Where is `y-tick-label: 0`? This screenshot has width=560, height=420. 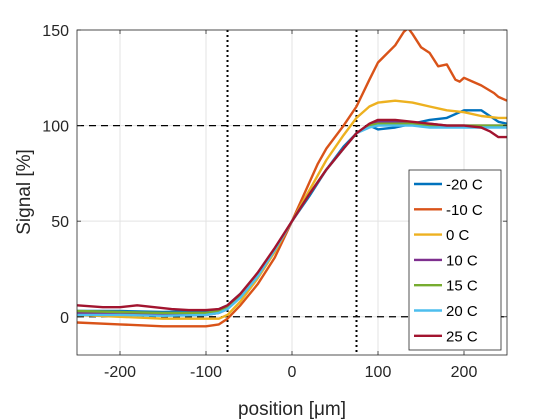
y-tick-label: 0 is located at coordinates (64, 318).